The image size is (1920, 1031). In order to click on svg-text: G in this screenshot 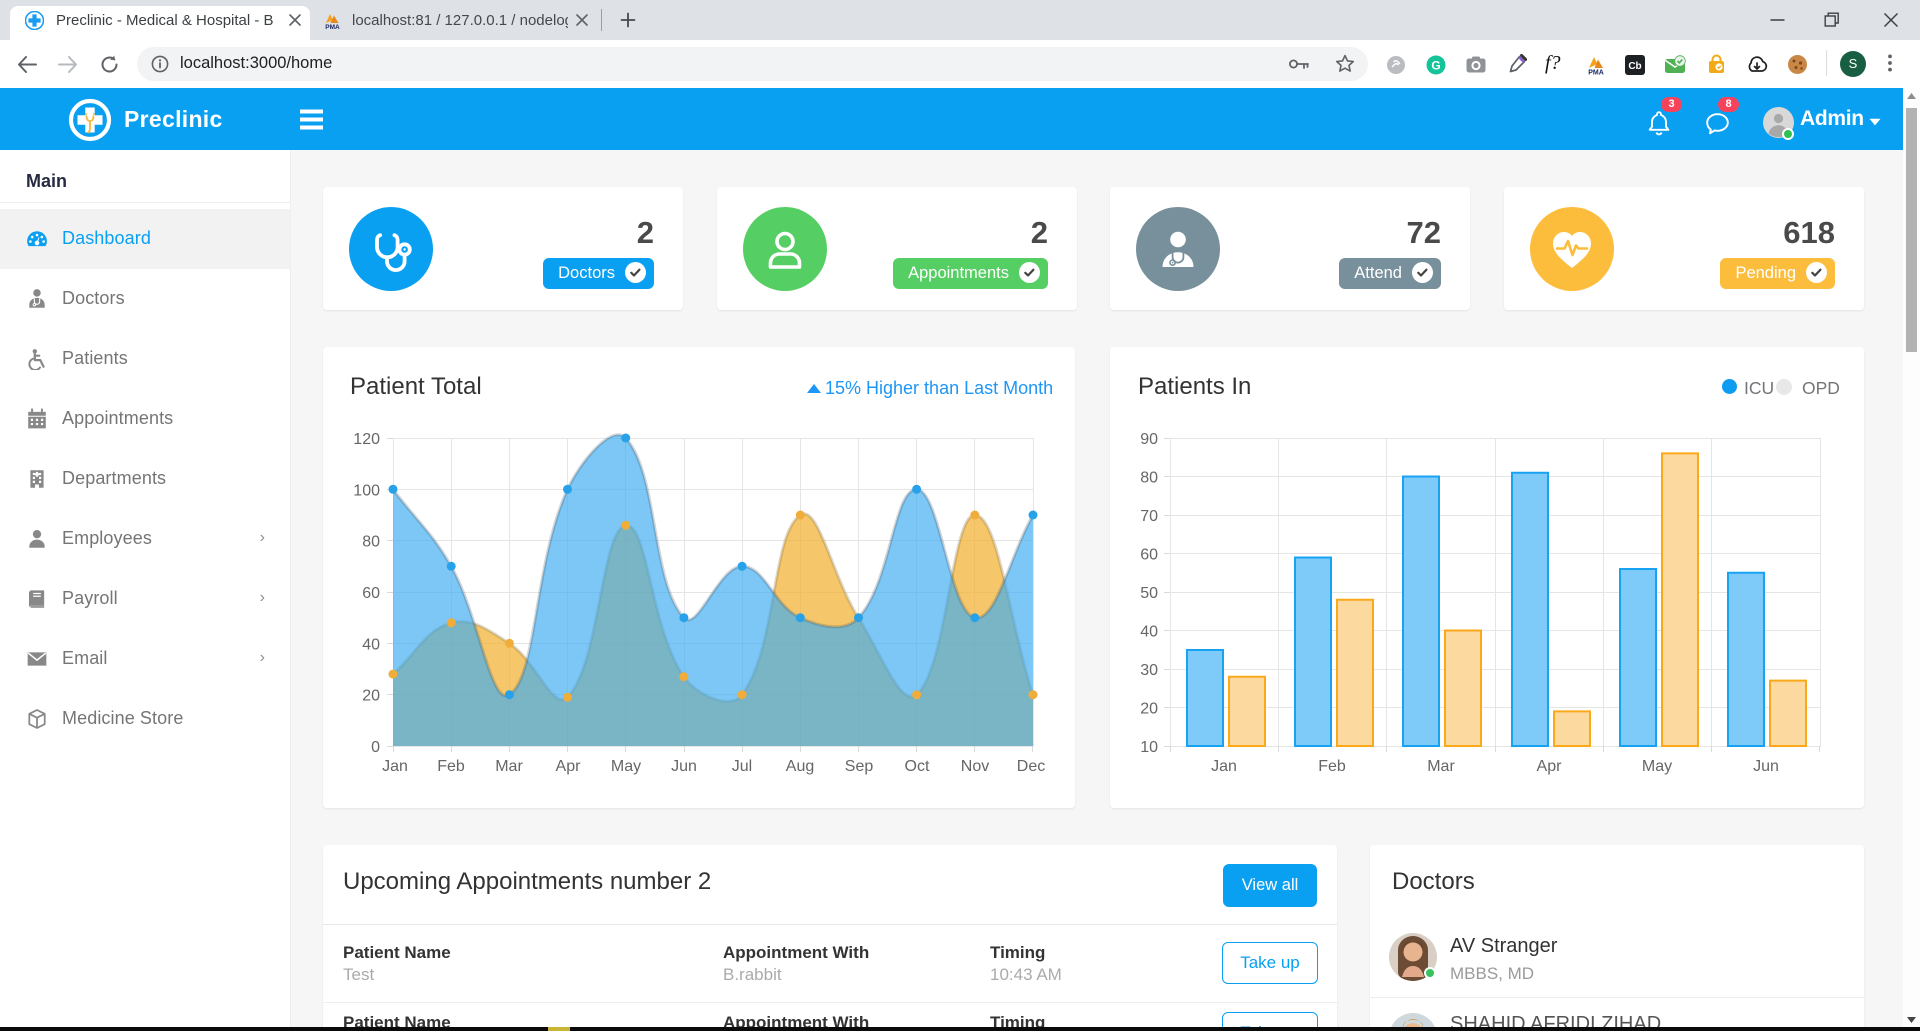, I will do `click(1435, 66)`.